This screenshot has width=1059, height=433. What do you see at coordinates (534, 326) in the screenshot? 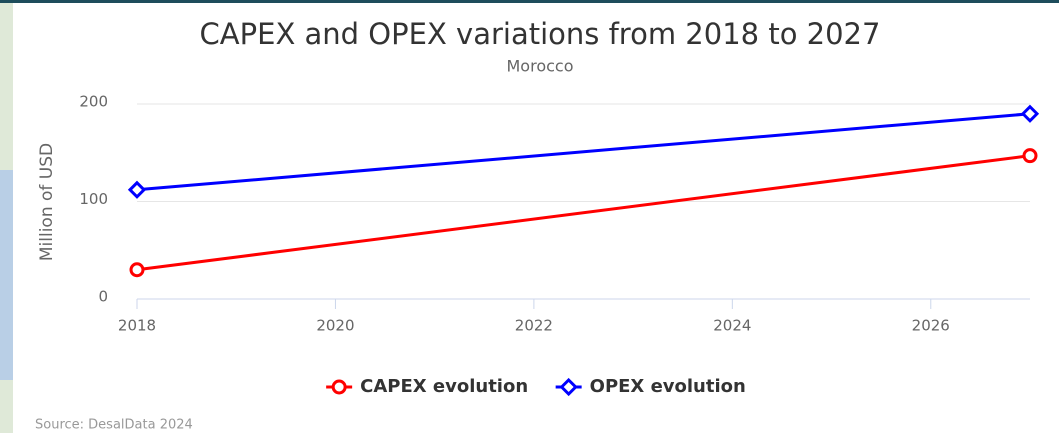
I see `x-tick-label: 2022` at bounding box center [534, 326].